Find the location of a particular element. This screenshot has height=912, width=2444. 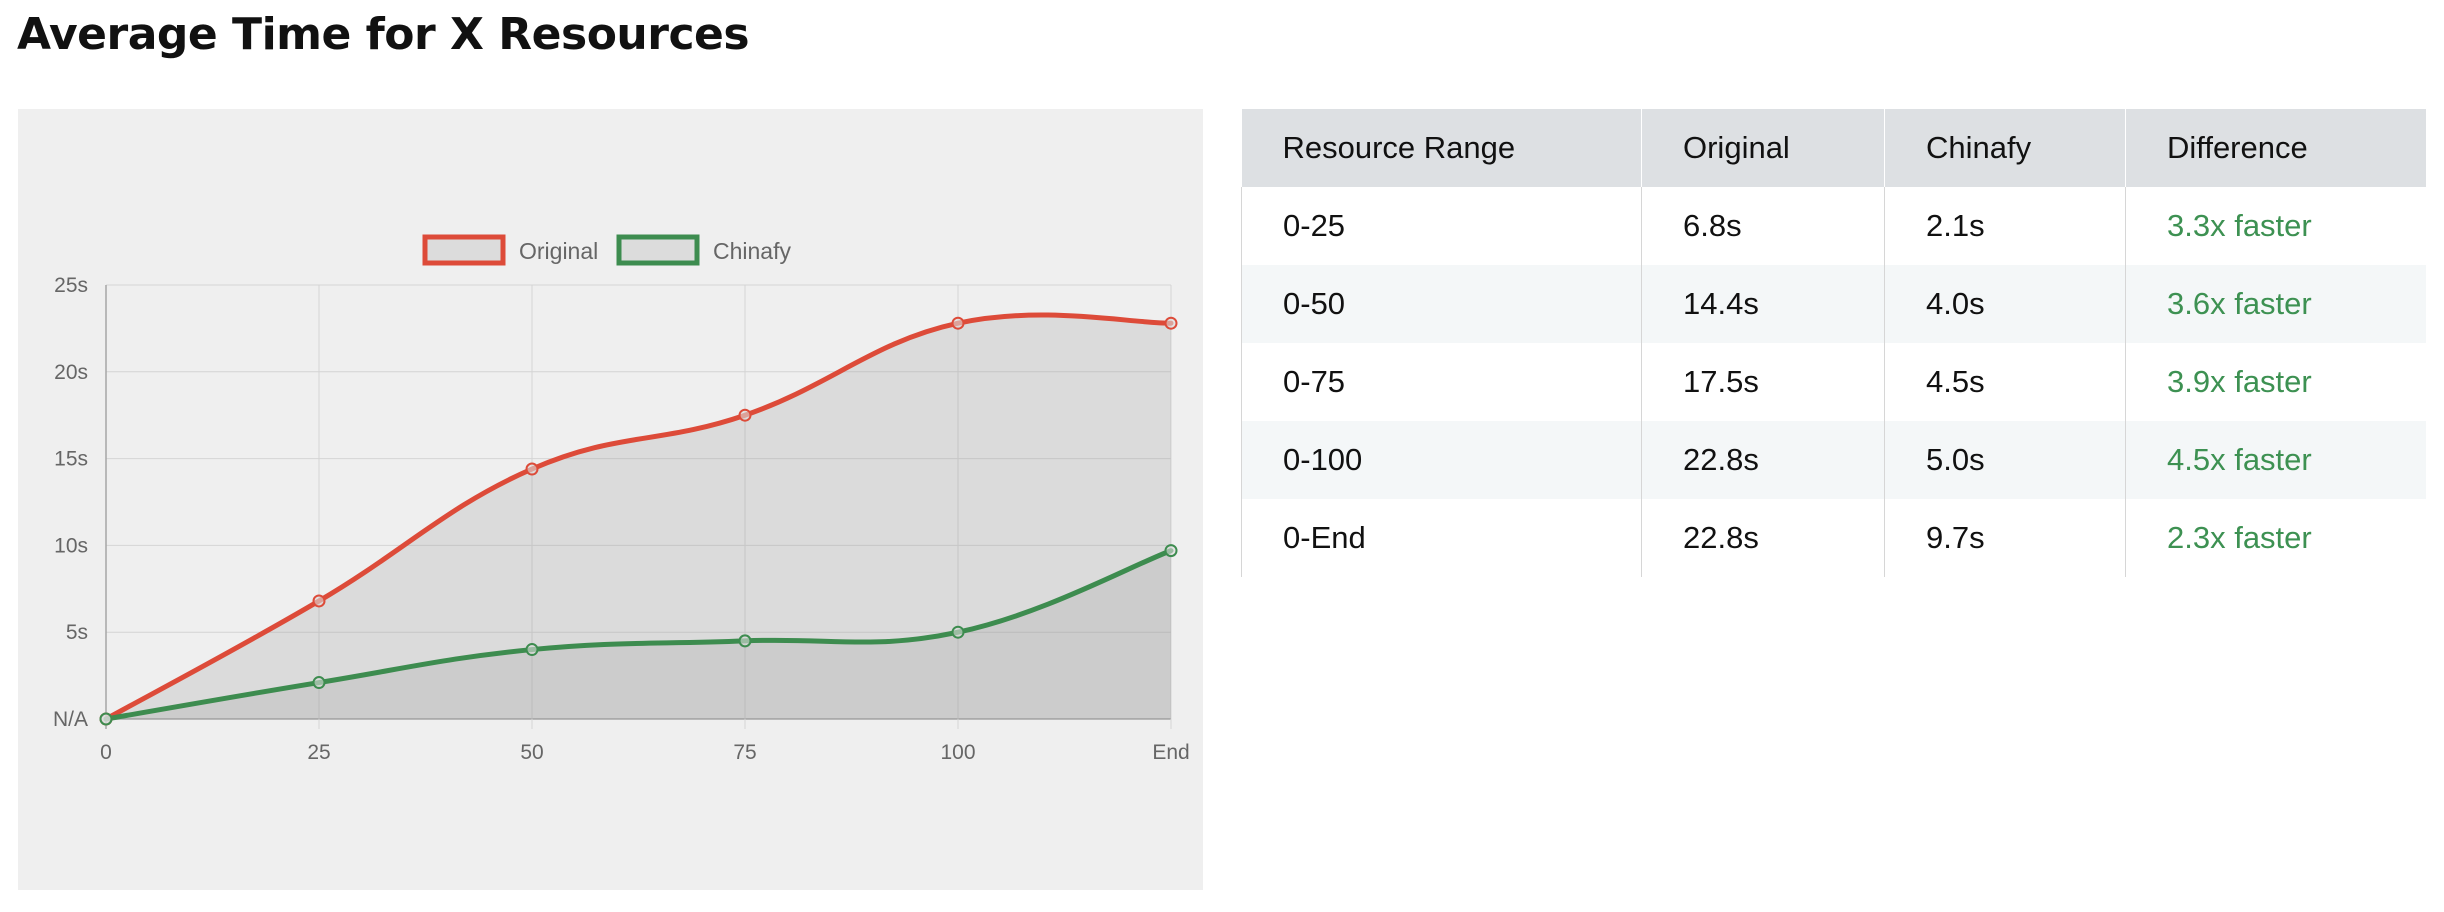

y-tick-label: 15s is located at coordinates (71, 459).